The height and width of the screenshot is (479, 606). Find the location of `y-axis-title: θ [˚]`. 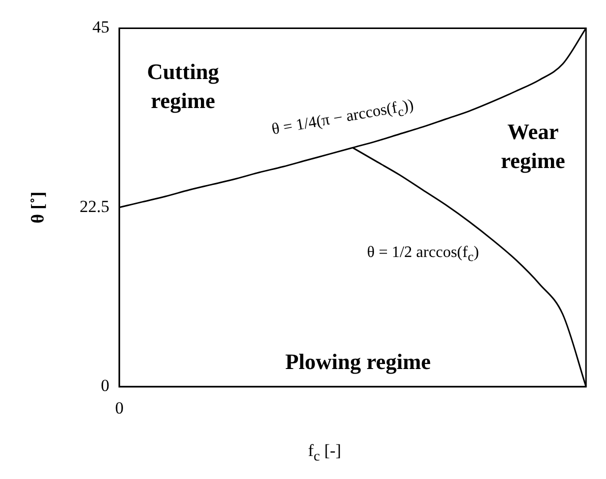

y-axis-title: θ [˚] is located at coordinates (37, 207).